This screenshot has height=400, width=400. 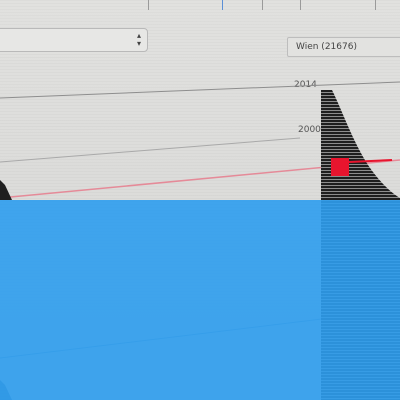 What do you see at coordinates (6, 190) in the screenshot?
I see `area-series-left` at bounding box center [6, 190].